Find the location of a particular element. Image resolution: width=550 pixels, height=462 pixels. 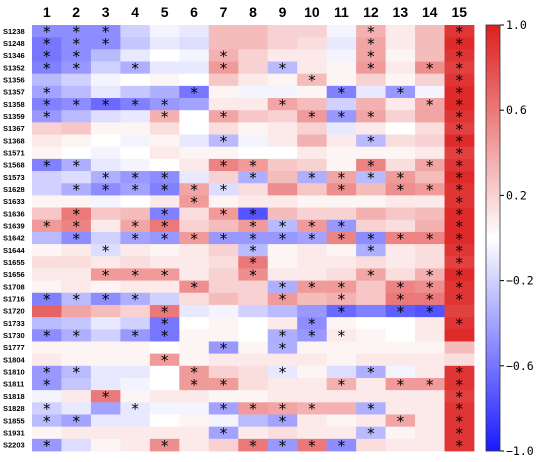

column-label: 13 is located at coordinates (401, 12).